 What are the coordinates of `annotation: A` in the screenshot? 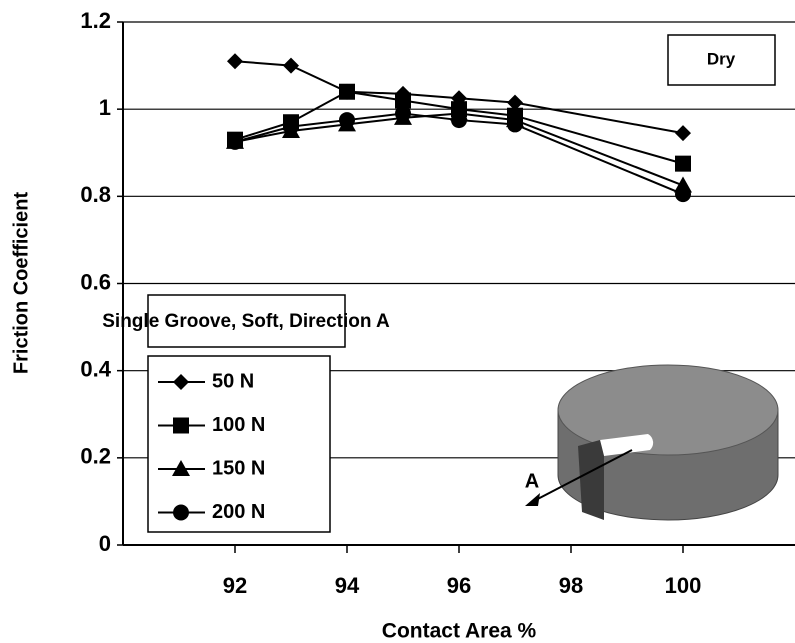 It's located at (532, 481).